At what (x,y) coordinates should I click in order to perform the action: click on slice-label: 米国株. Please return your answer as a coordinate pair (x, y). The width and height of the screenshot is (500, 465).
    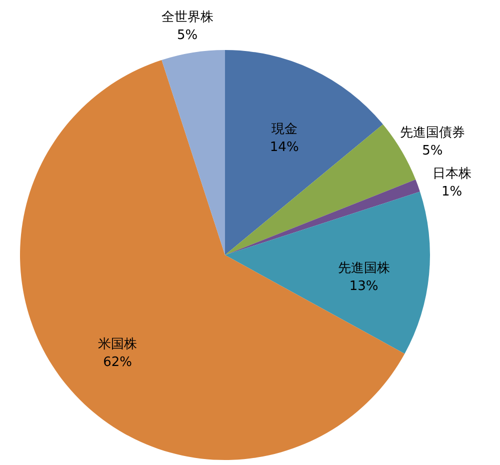
    Looking at the image, I should click on (118, 344).